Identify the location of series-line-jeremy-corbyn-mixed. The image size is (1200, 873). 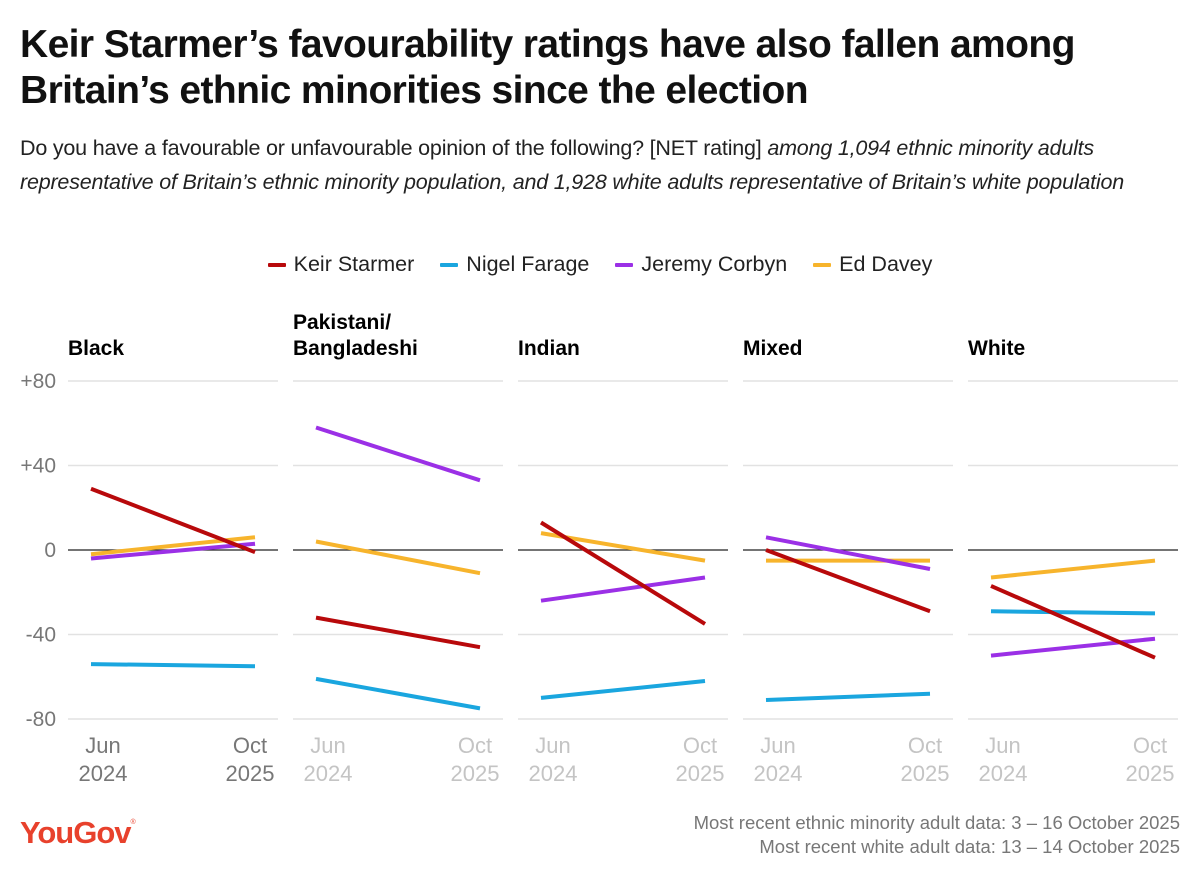
(848, 553).